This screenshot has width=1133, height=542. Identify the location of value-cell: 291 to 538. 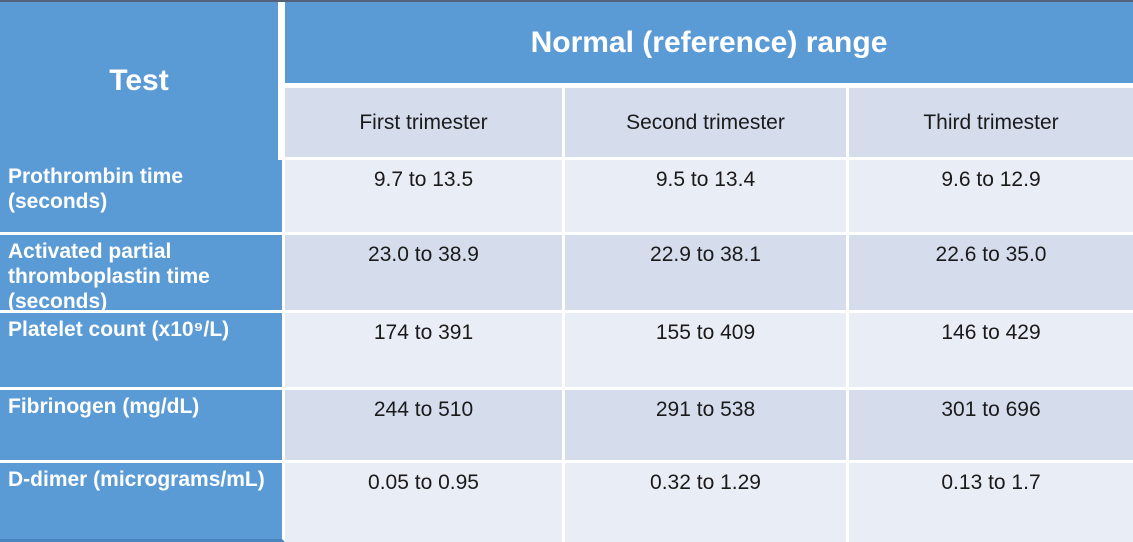
(707, 426).